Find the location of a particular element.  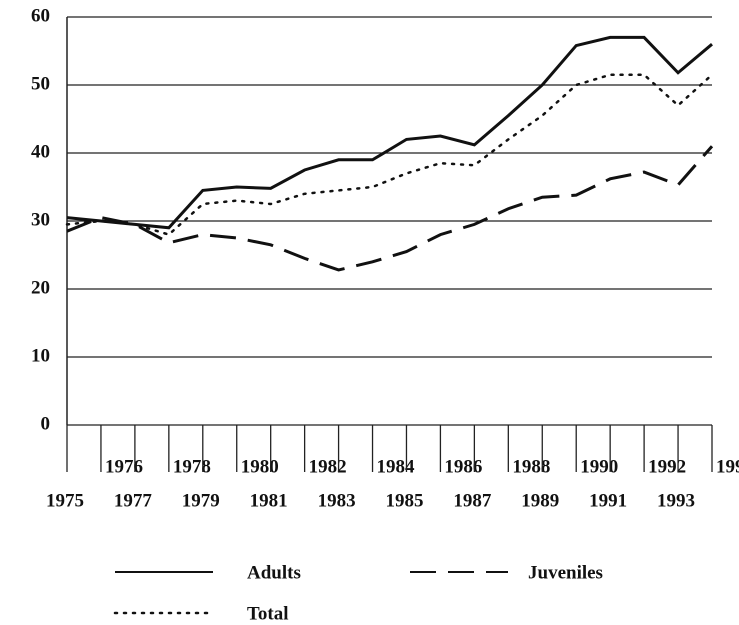

x-tick-label: 1993 is located at coordinates (676, 500).